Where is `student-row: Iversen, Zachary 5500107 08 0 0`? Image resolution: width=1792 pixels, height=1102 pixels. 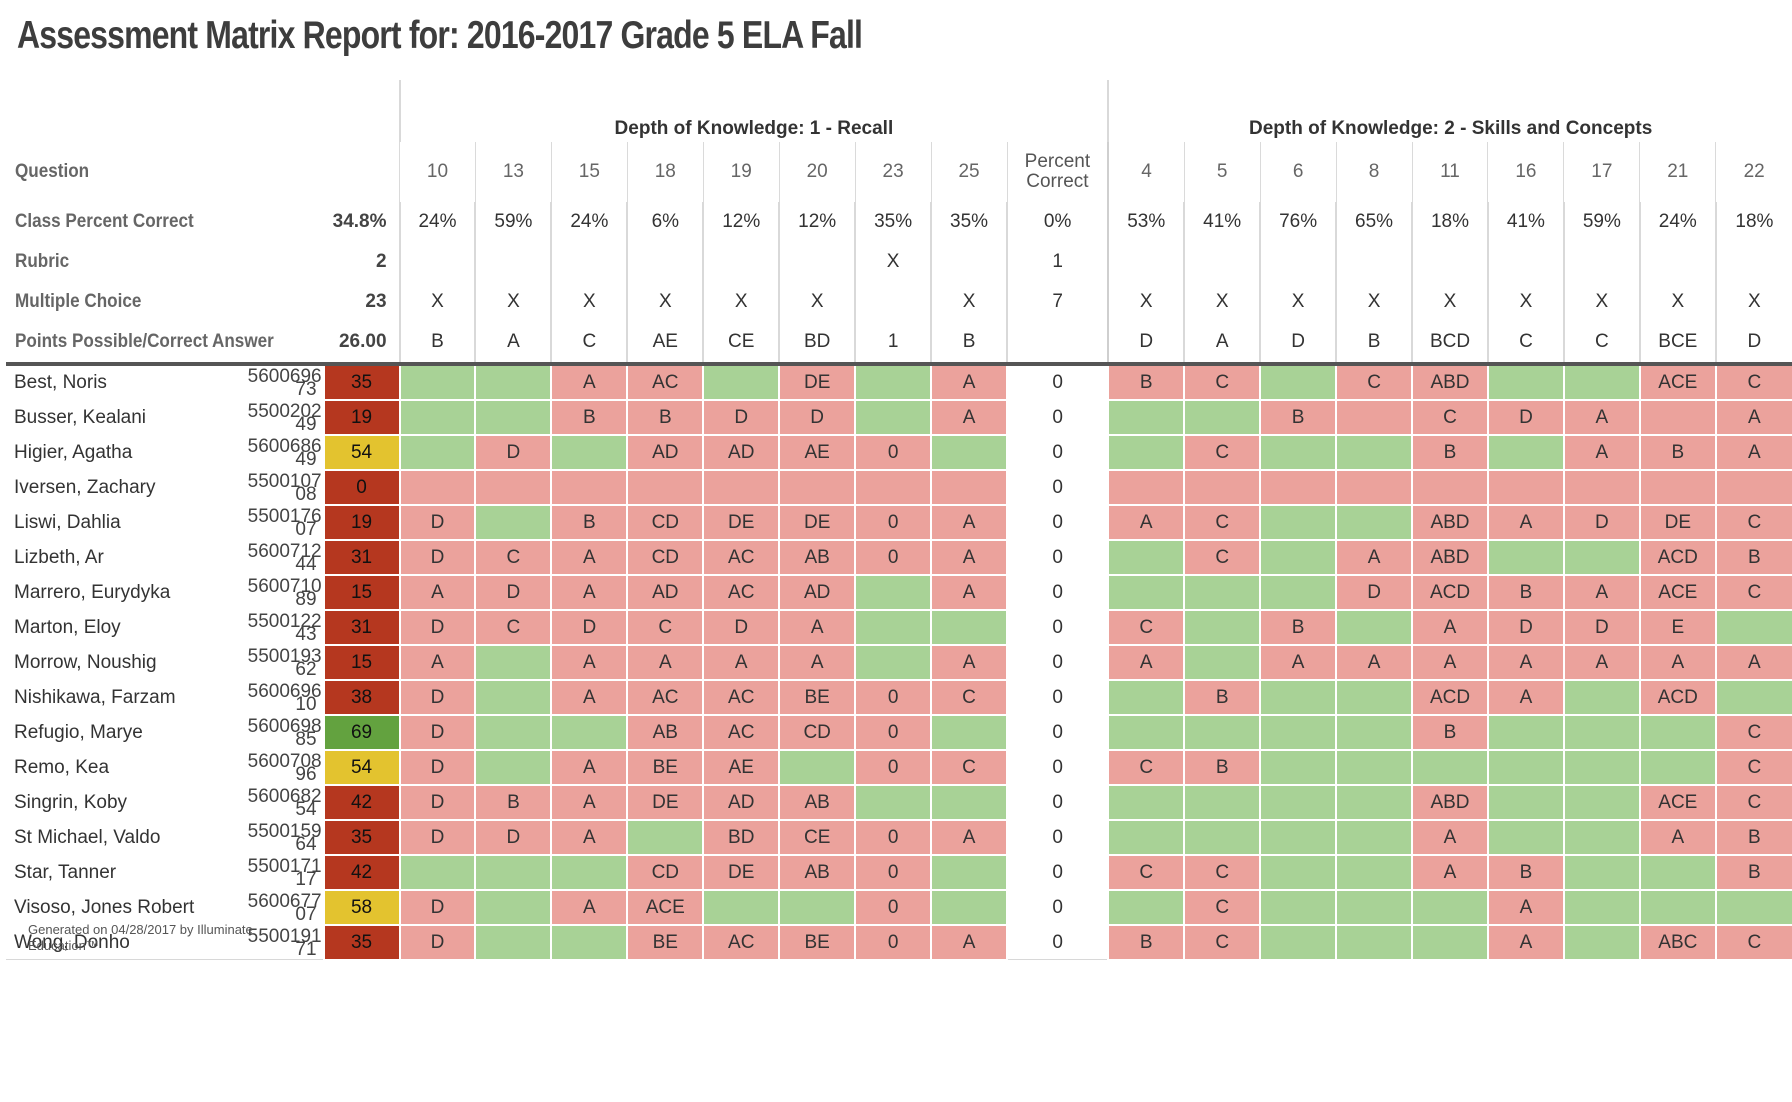 student-row: Iversen, Zachary 5500107 08 0 0 is located at coordinates (899, 487).